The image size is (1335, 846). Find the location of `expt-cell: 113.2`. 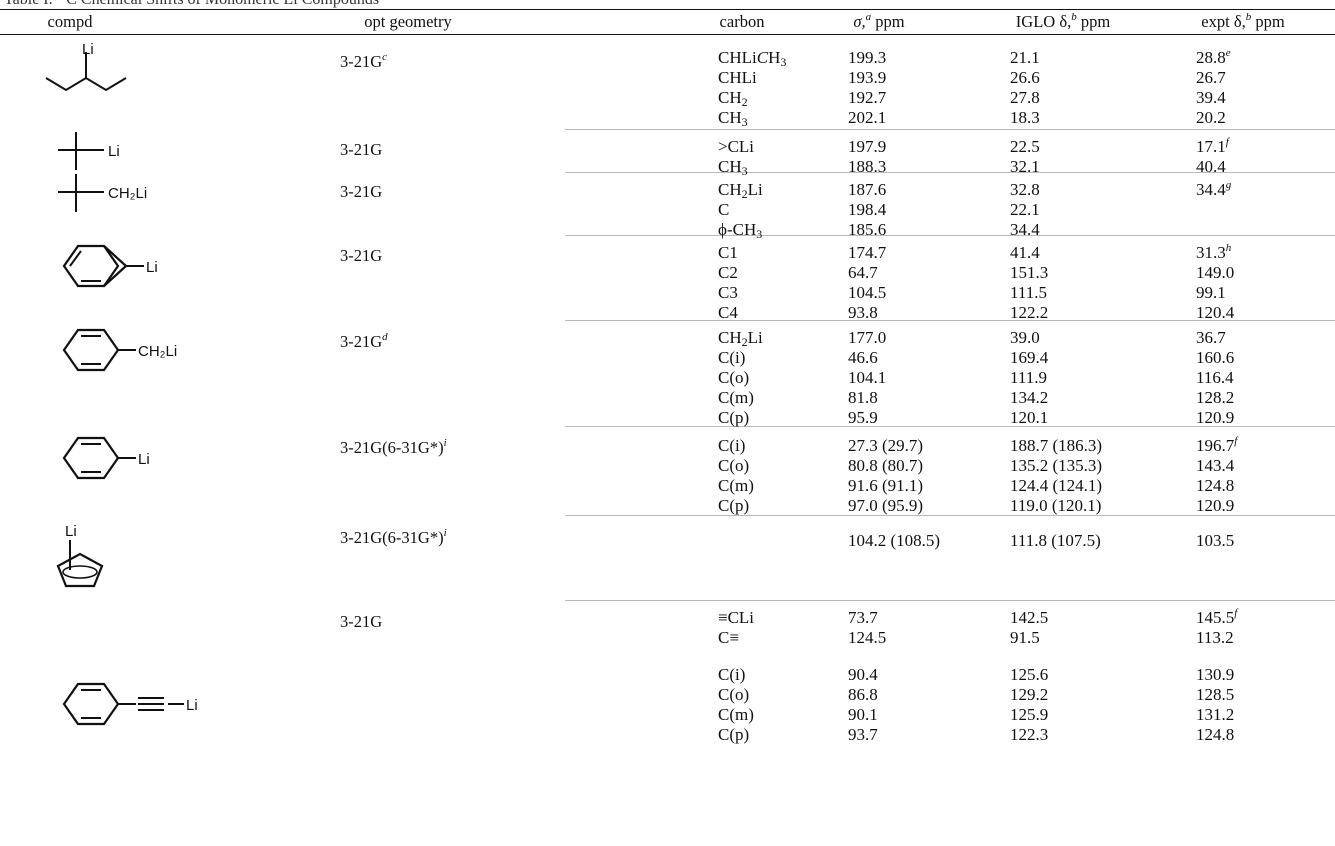

expt-cell: 113.2 is located at coordinates (1215, 638).